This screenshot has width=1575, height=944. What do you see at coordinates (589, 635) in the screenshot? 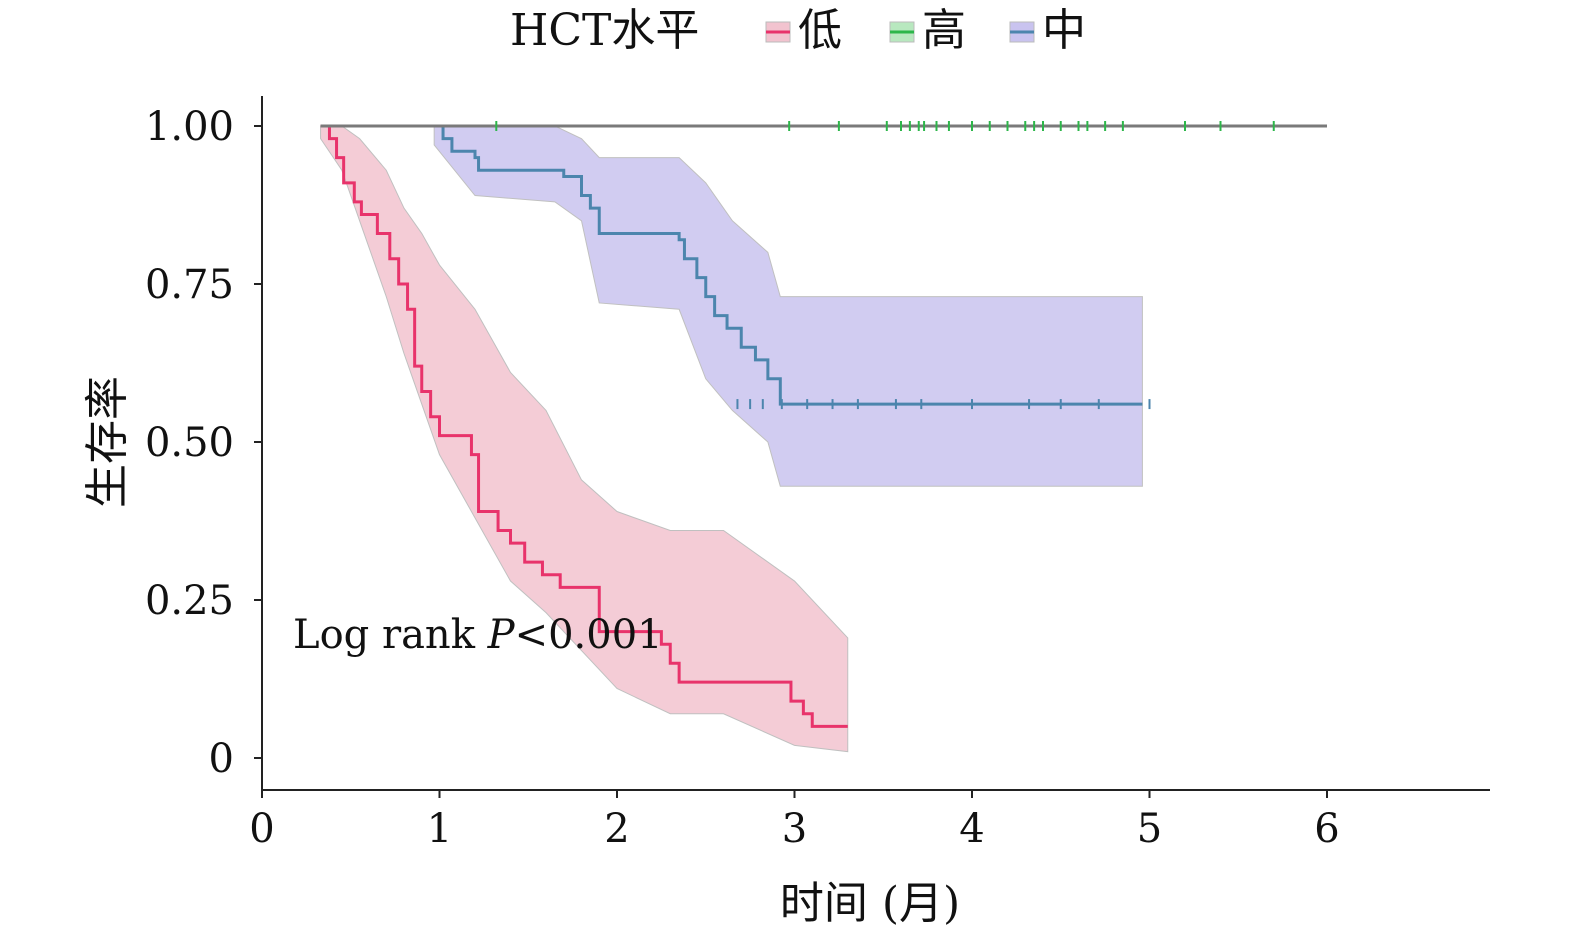
I see `logrank-suffix: <0.001` at bounding box center [589, 635].